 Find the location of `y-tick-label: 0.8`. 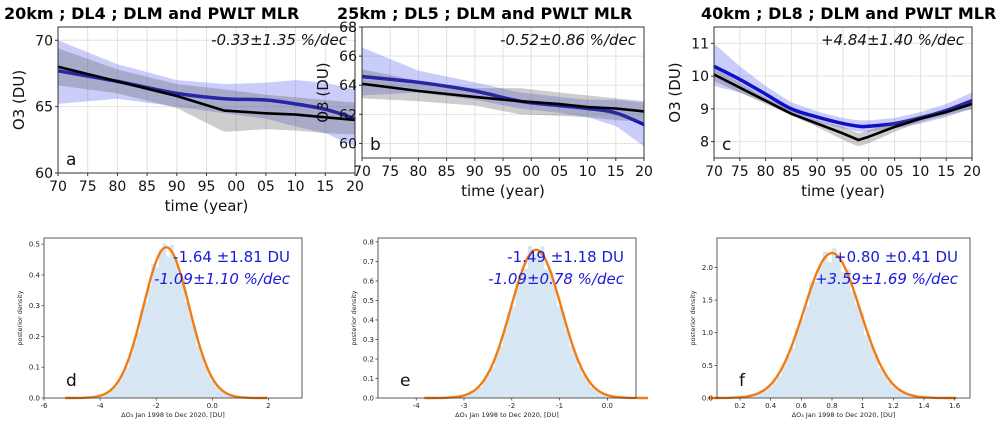

y-tick-label: 0.8 is located at coordinates (368, 242).